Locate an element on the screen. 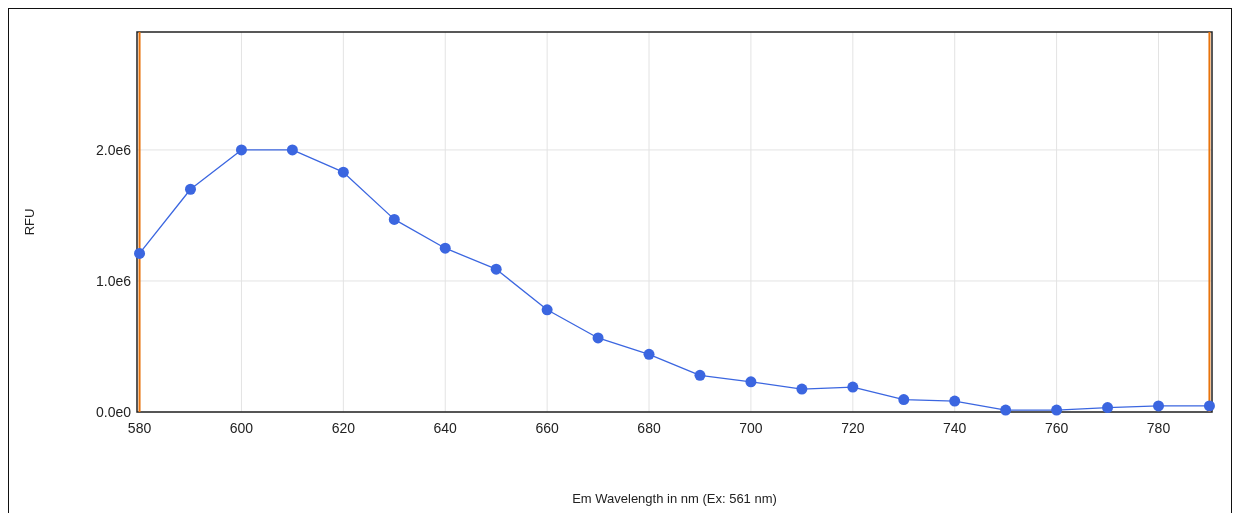 The image size is (1233, 513). x-tick-label: 620 is located at coordinates (343, 428).